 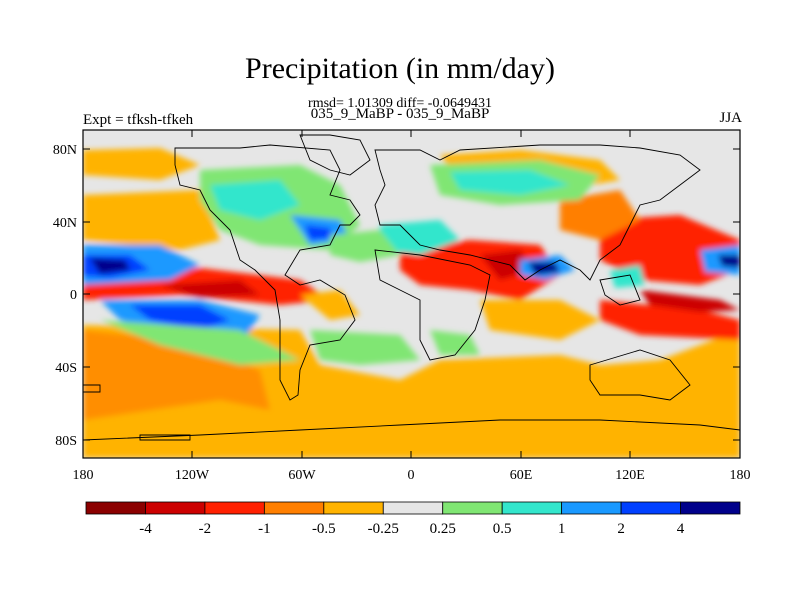 I want to click on lat-label-80n: 80N, so click(x=65, y=150).